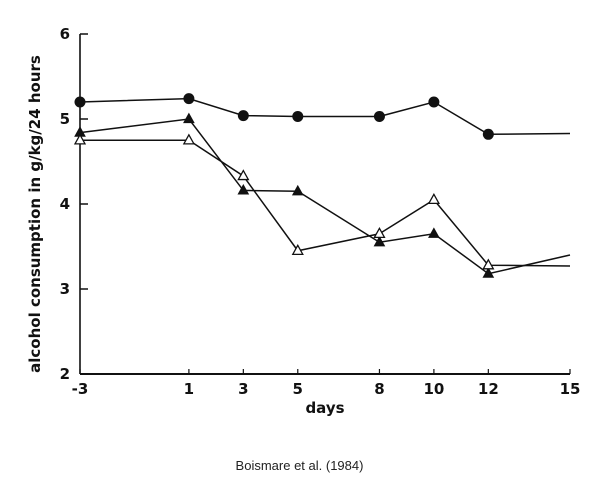 This screenshot has width=599, height=488. Describe the element at coordinates (65, 34) in the screenshot. I see `y-tick-label: 6` at that location.